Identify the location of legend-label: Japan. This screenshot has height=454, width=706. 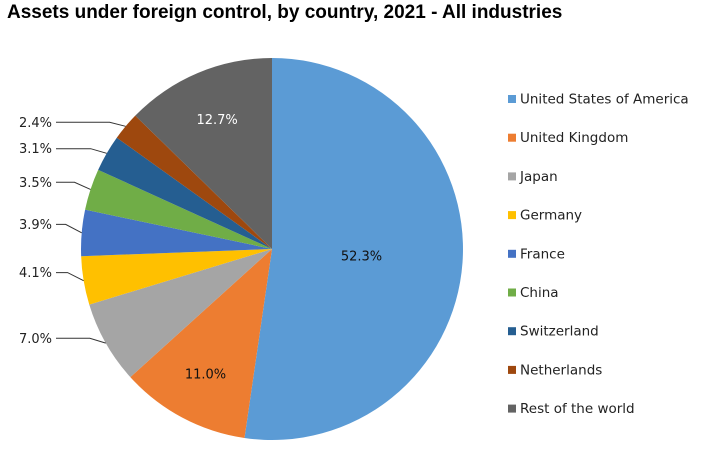
(538, 177).